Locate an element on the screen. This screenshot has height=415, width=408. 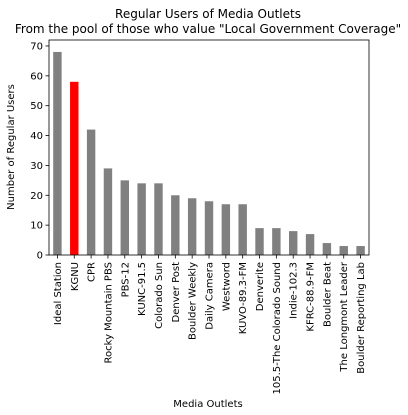
y-tick-label: 20 is located at coordinates (36, 196).